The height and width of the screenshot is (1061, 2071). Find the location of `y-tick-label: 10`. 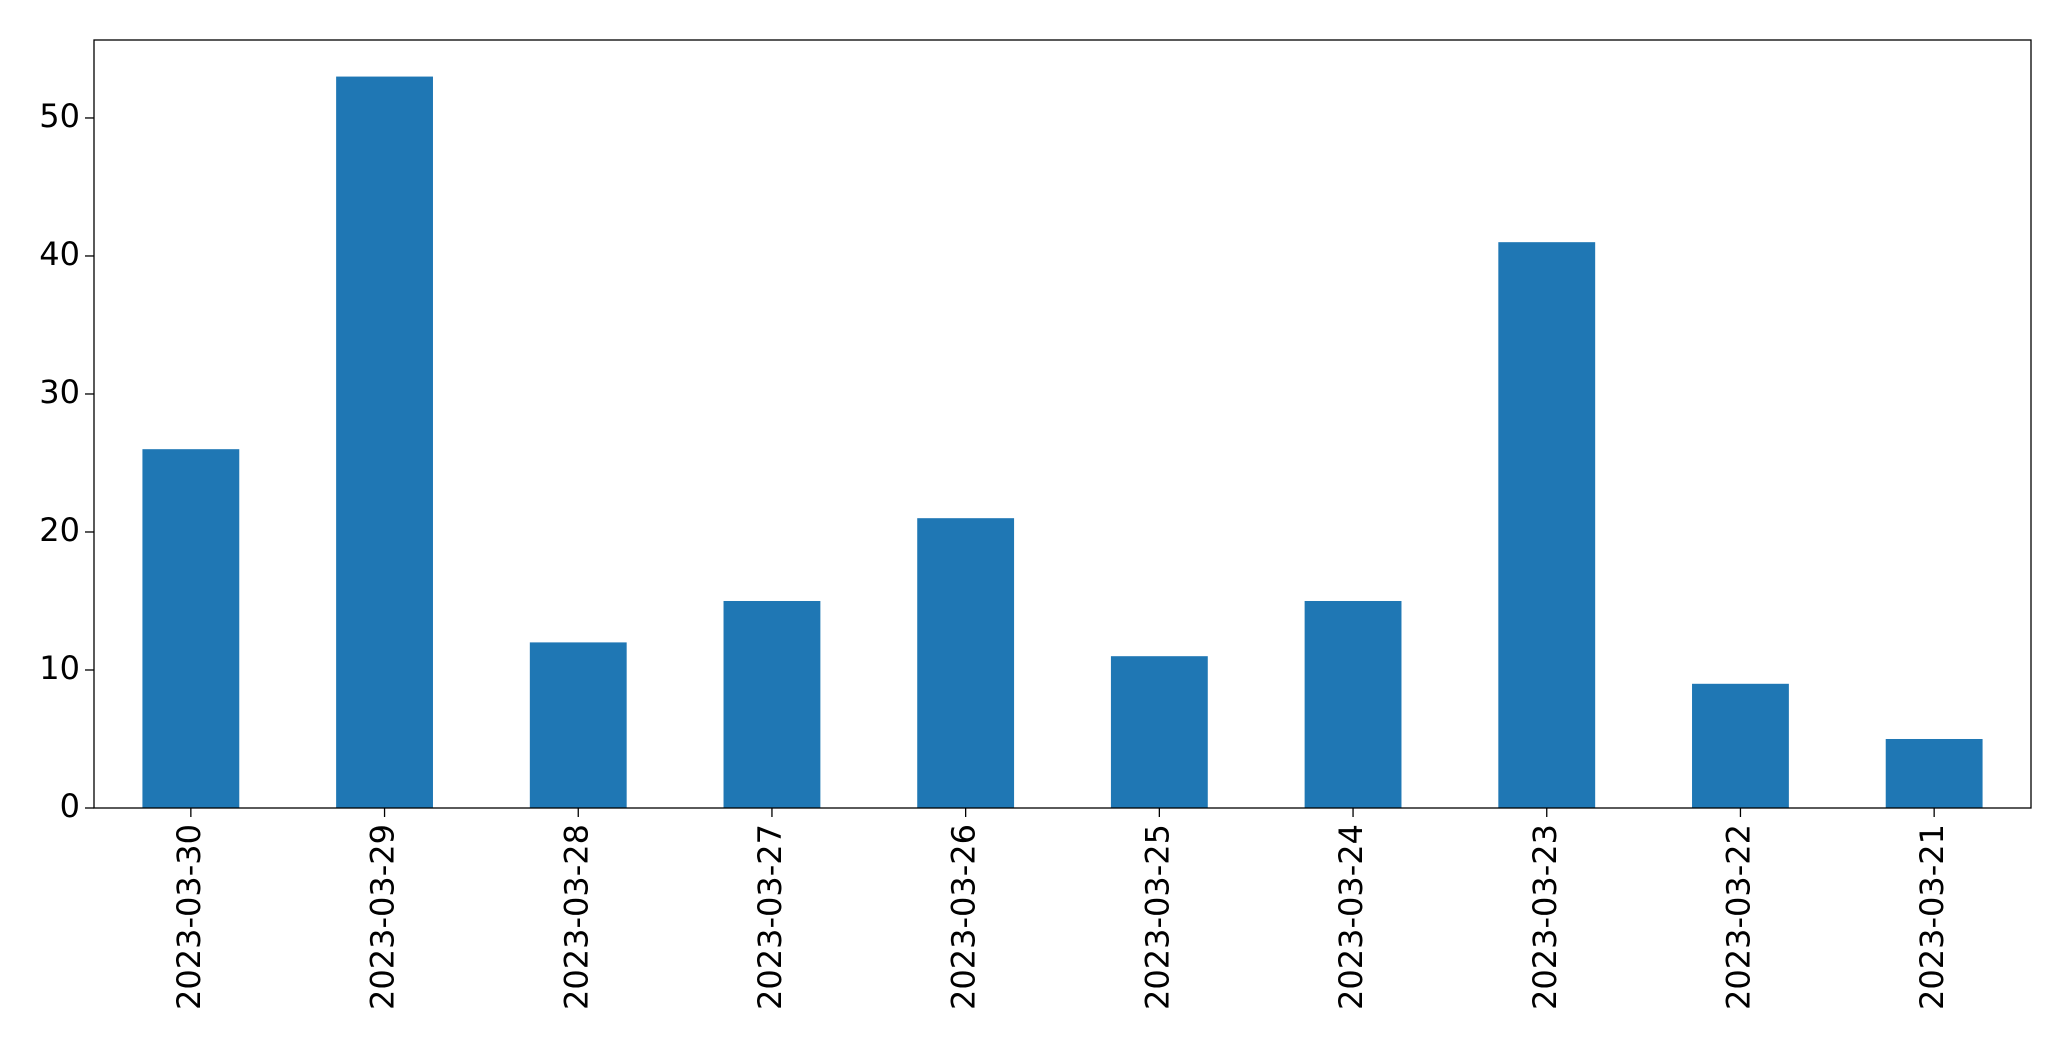

y-tick-label: 10 is located at coordinates (59, 668).